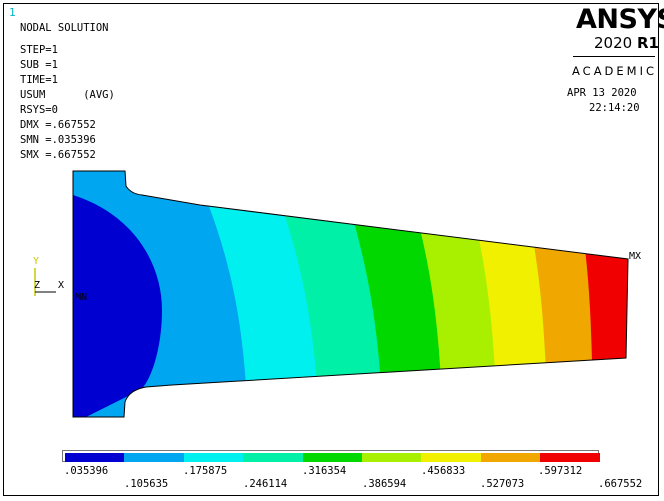  What do you see at coordinates (37, 285) in the screenshot?
I see `triad-z-label: Z` at bounding box center [37, 285].